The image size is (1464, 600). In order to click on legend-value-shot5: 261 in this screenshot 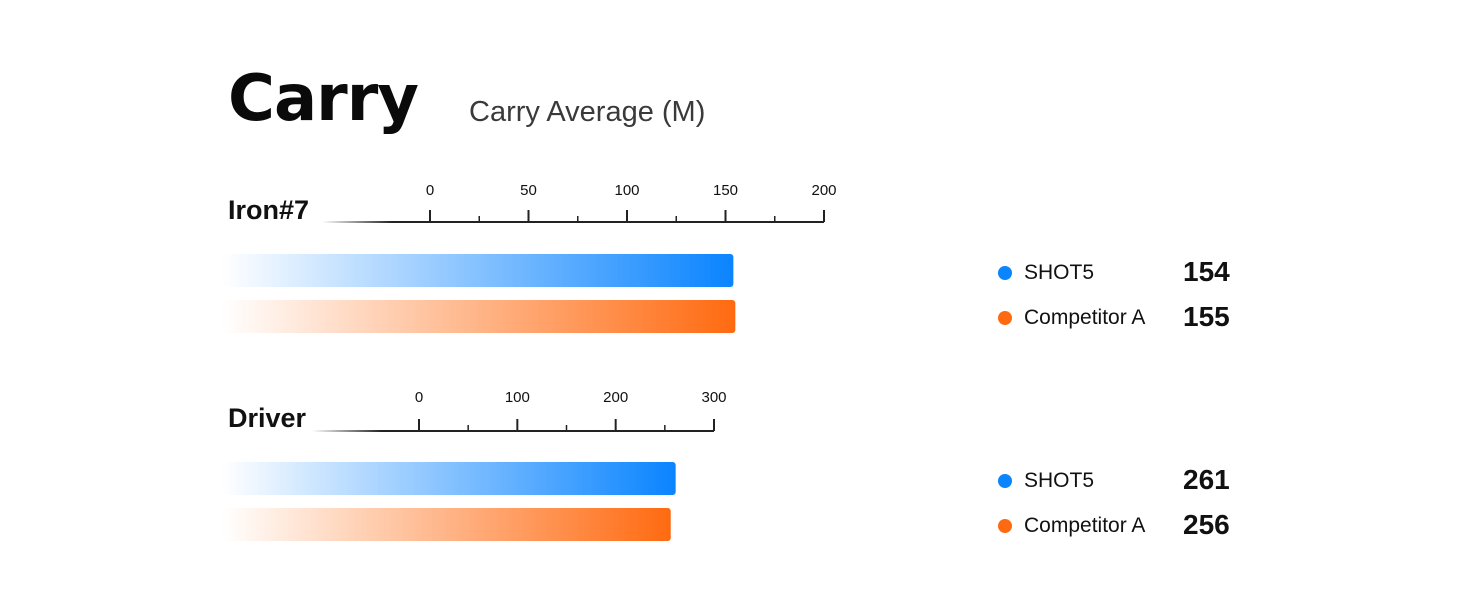, I will do `click(1206, 479)`.